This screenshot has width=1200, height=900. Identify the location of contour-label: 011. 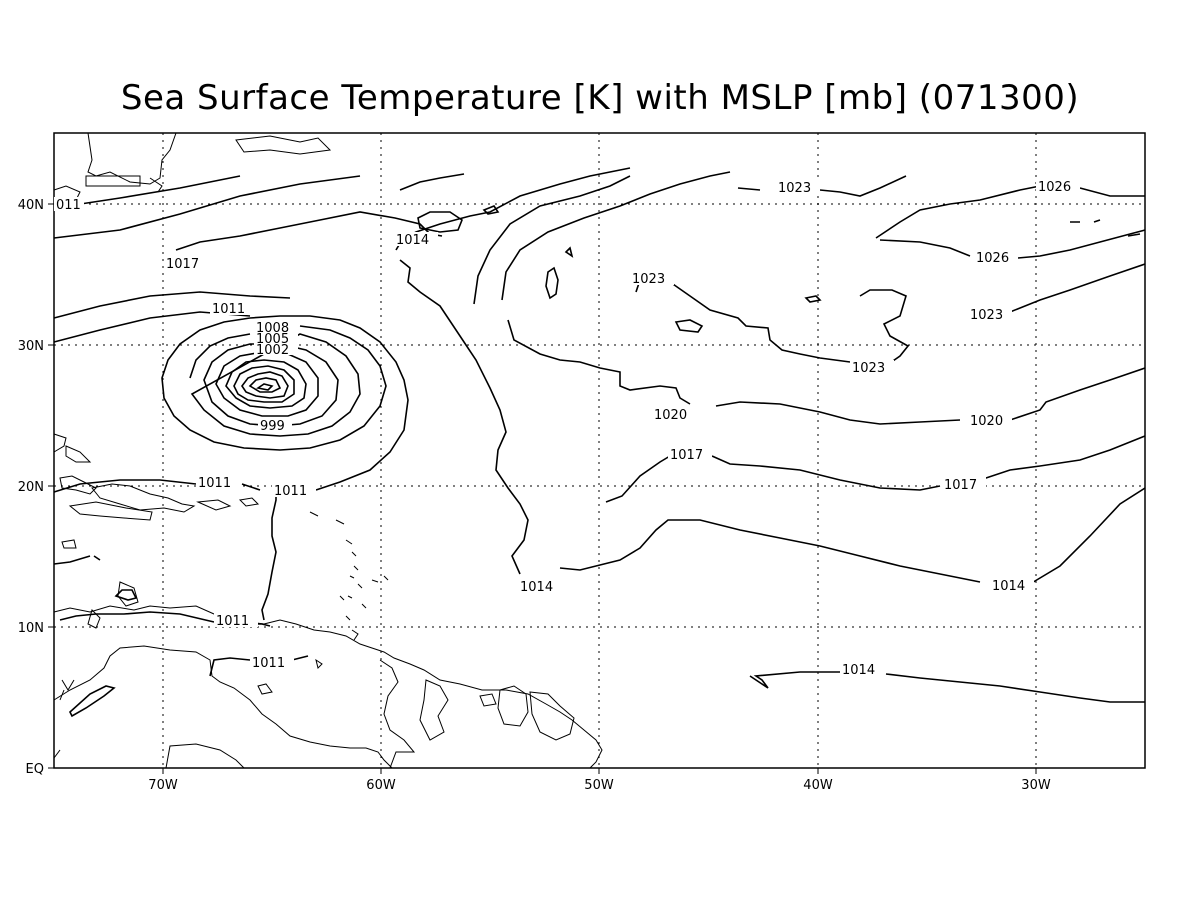
(68, 205).